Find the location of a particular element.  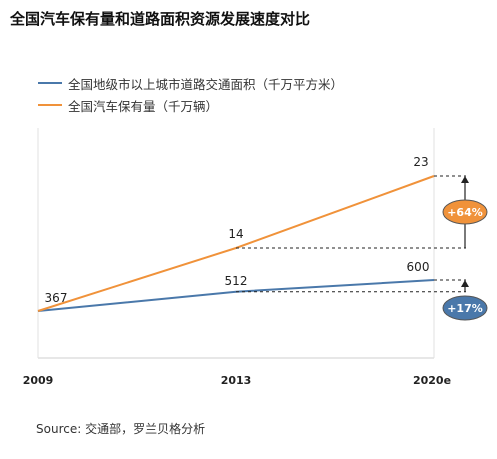

growth-badge-car is located at coordinates (465, 212).